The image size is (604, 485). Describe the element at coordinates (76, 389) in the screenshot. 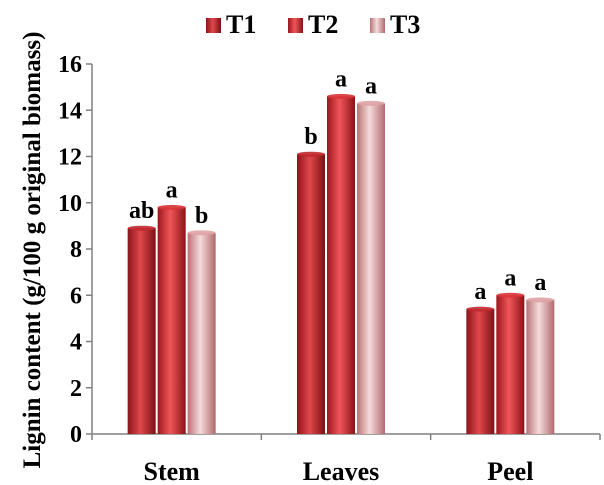

I see `y-tick-label: 2` at that location.